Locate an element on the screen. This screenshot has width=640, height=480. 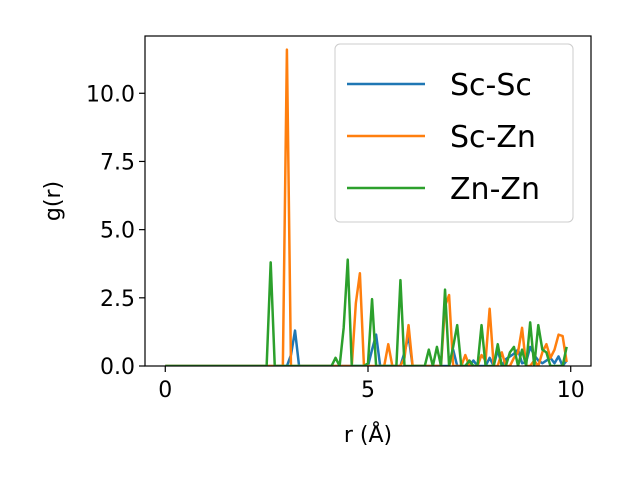
y-tick-label: 7.5 is located at coordinates (117, 162).